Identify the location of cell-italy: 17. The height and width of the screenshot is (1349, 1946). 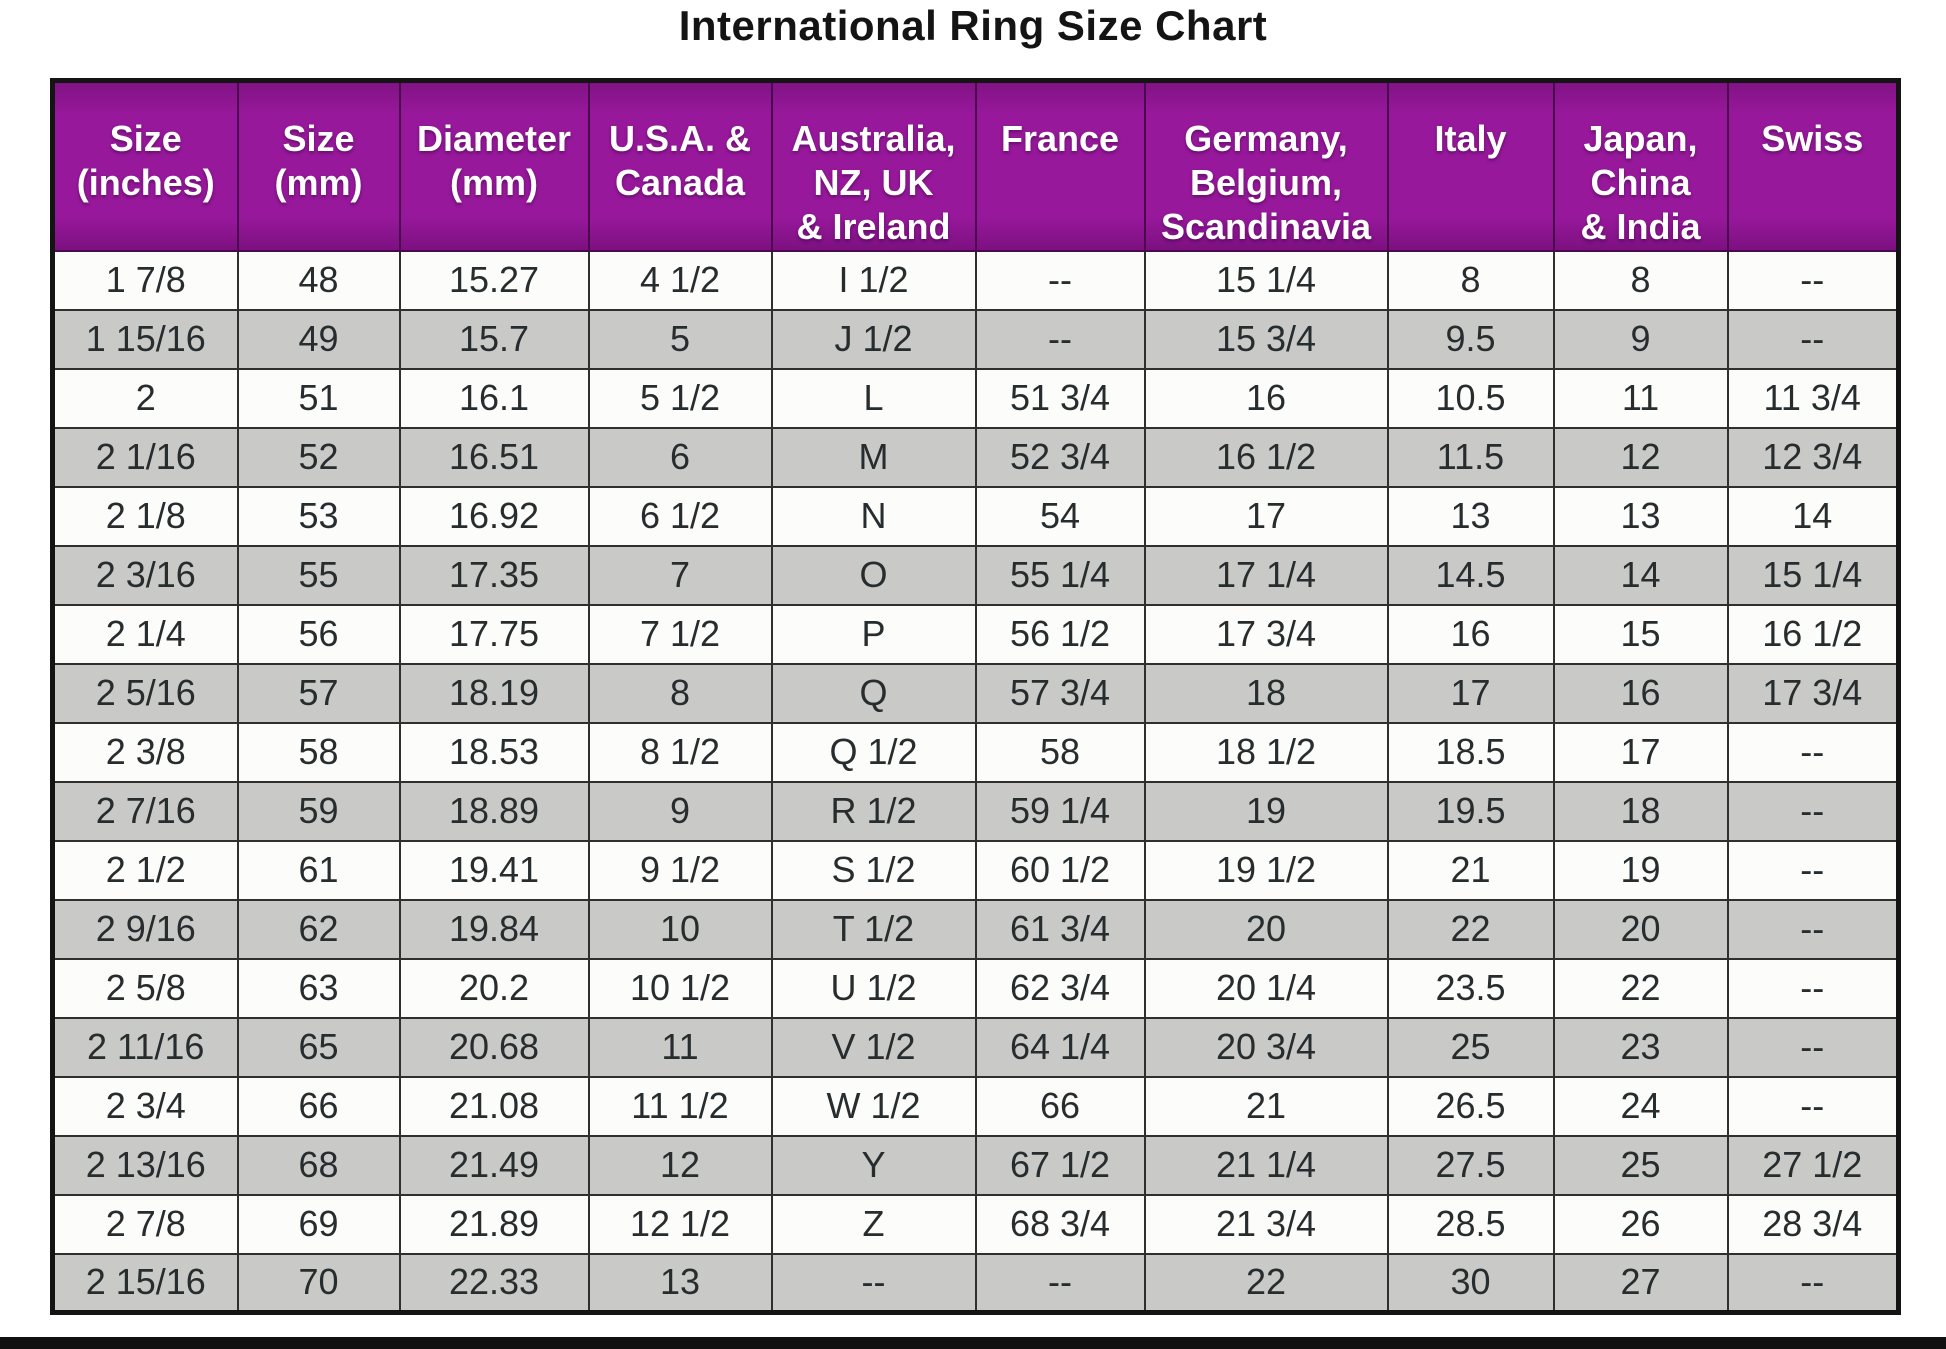
(1470, 693).